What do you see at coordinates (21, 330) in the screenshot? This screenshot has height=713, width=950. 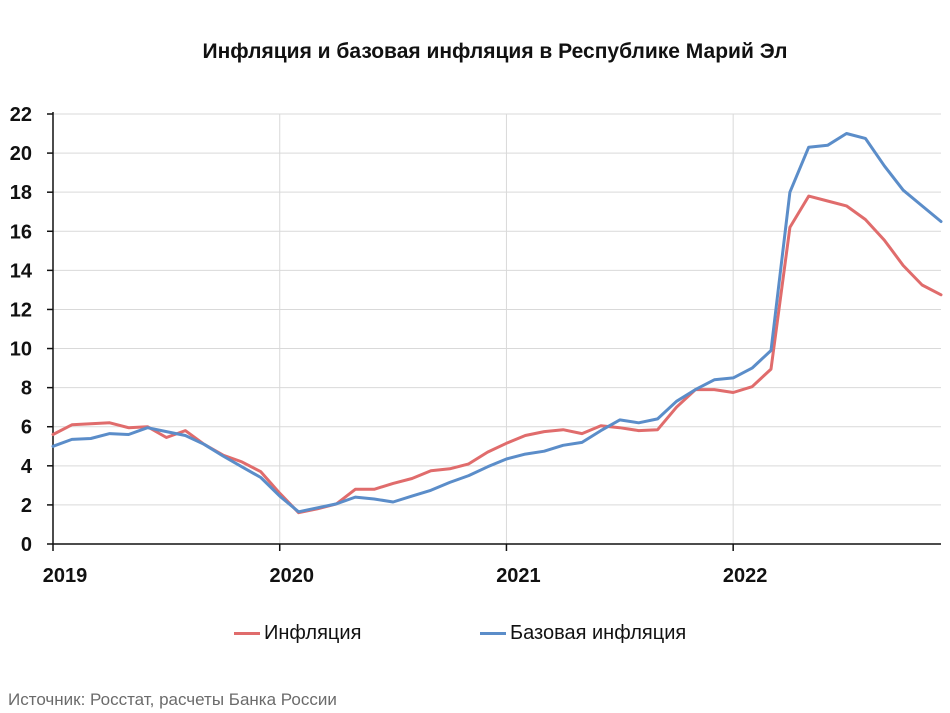 I see `y-tick-labels: 0 2 4 6 8 10 12 14 16 18 20 22` at bounding box center [21, 330].